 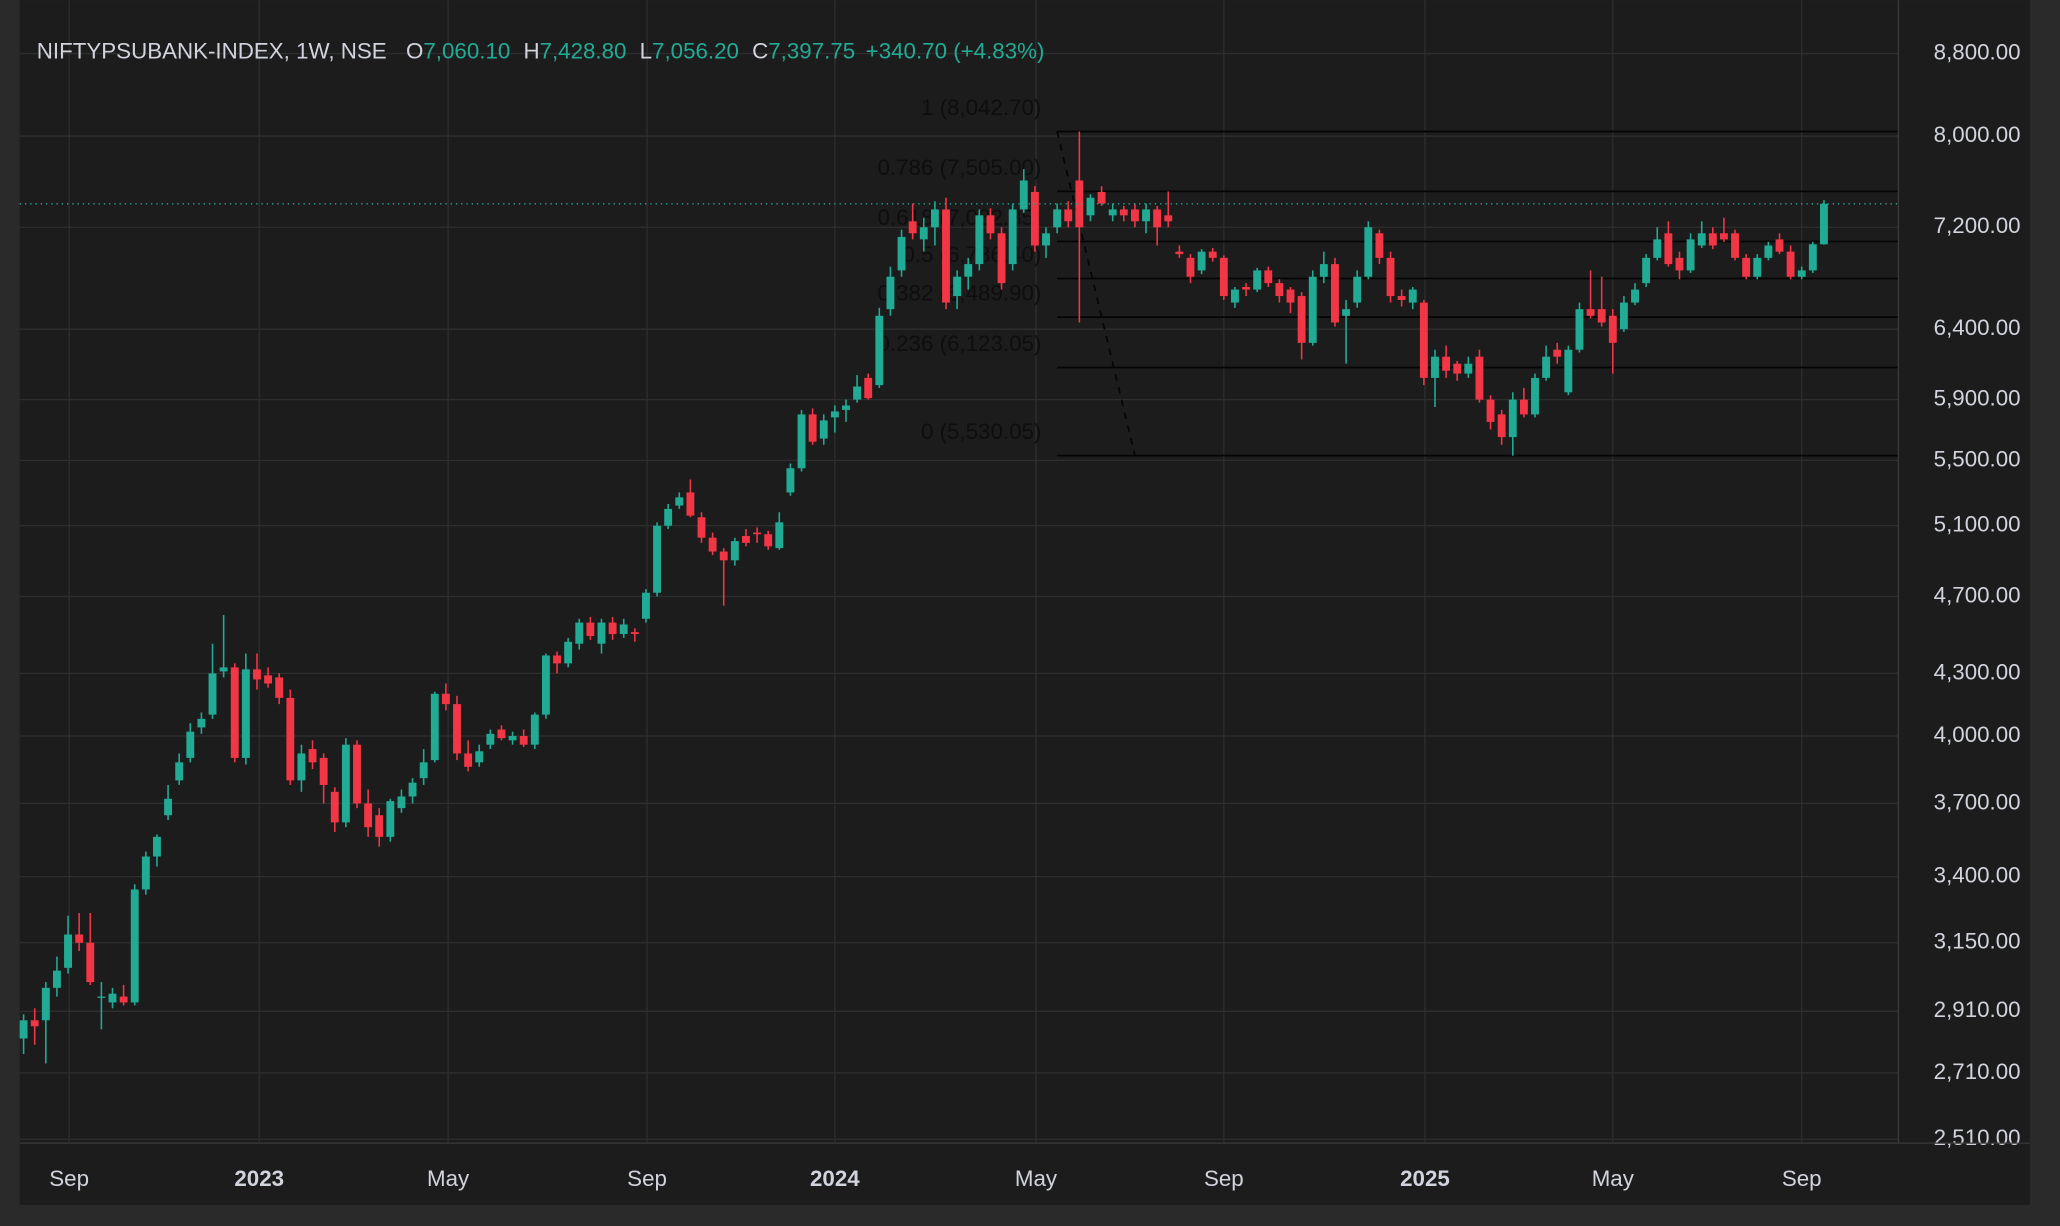 What do you see at coordinates (1977, 327) in the screenshot?
I see `y-tick-label: 6,400.00` at bounding box center [1977, 327].